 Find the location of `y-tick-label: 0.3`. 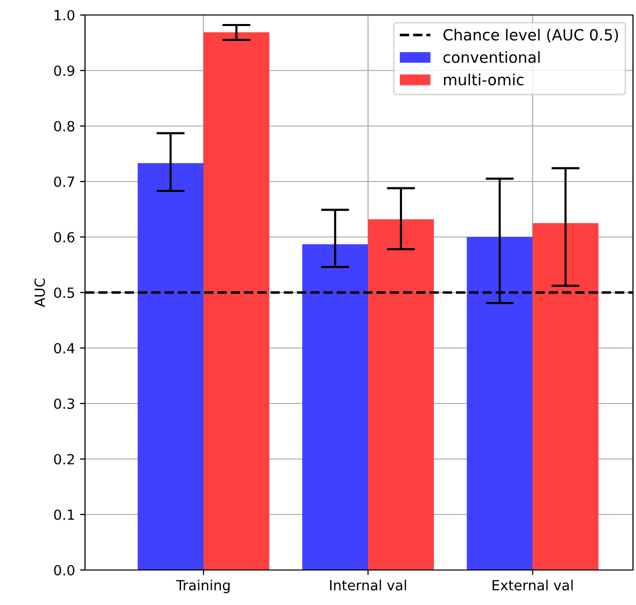

y-tick-label: 0.3 is located at coordinates (64, 403).